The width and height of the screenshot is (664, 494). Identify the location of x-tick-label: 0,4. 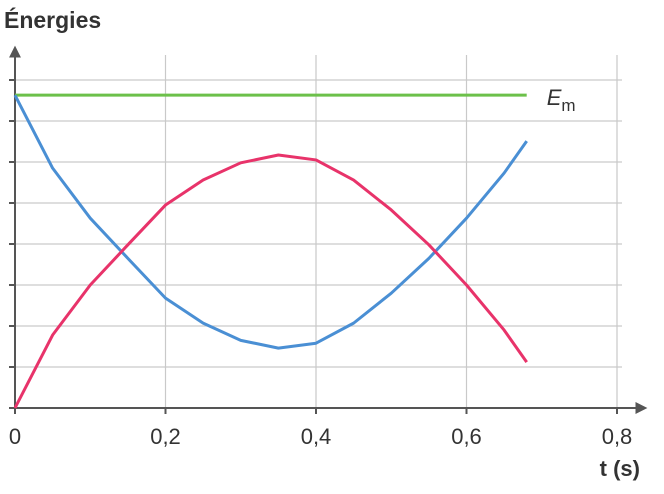
(316, 436).